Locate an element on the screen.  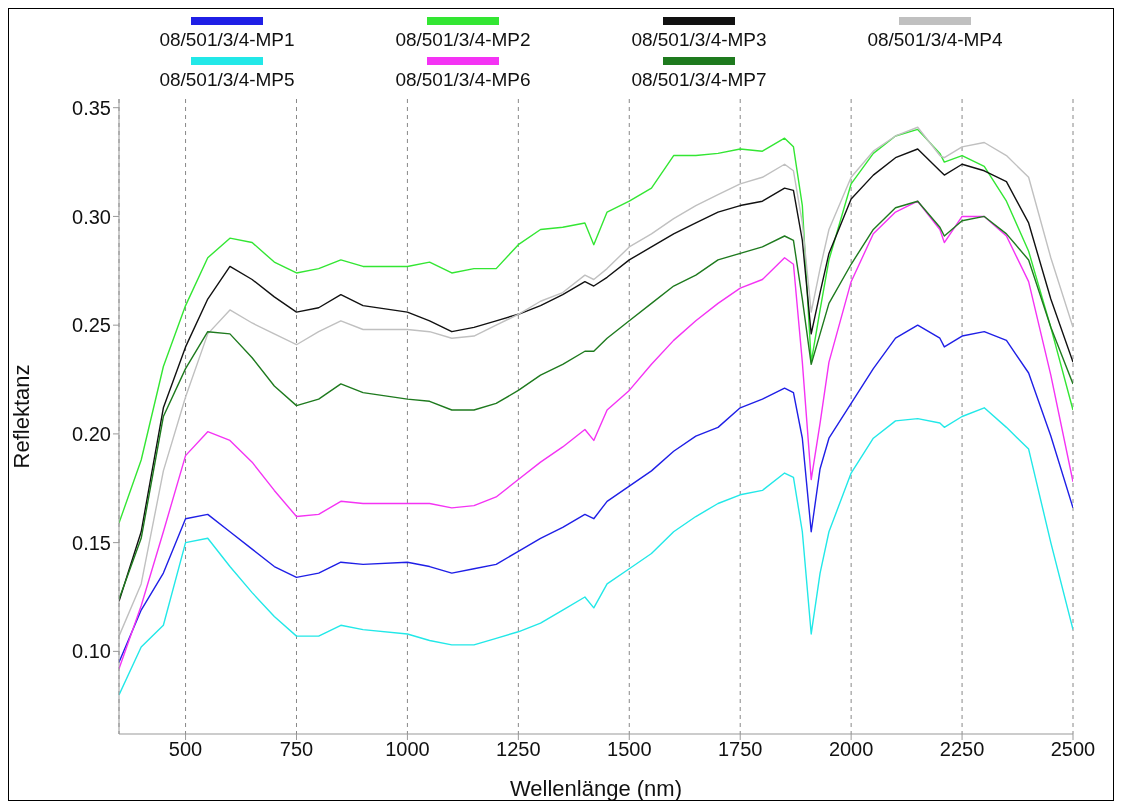
legend-label: 08/501/3/4-MP4 is located at coordinates (935, 40).